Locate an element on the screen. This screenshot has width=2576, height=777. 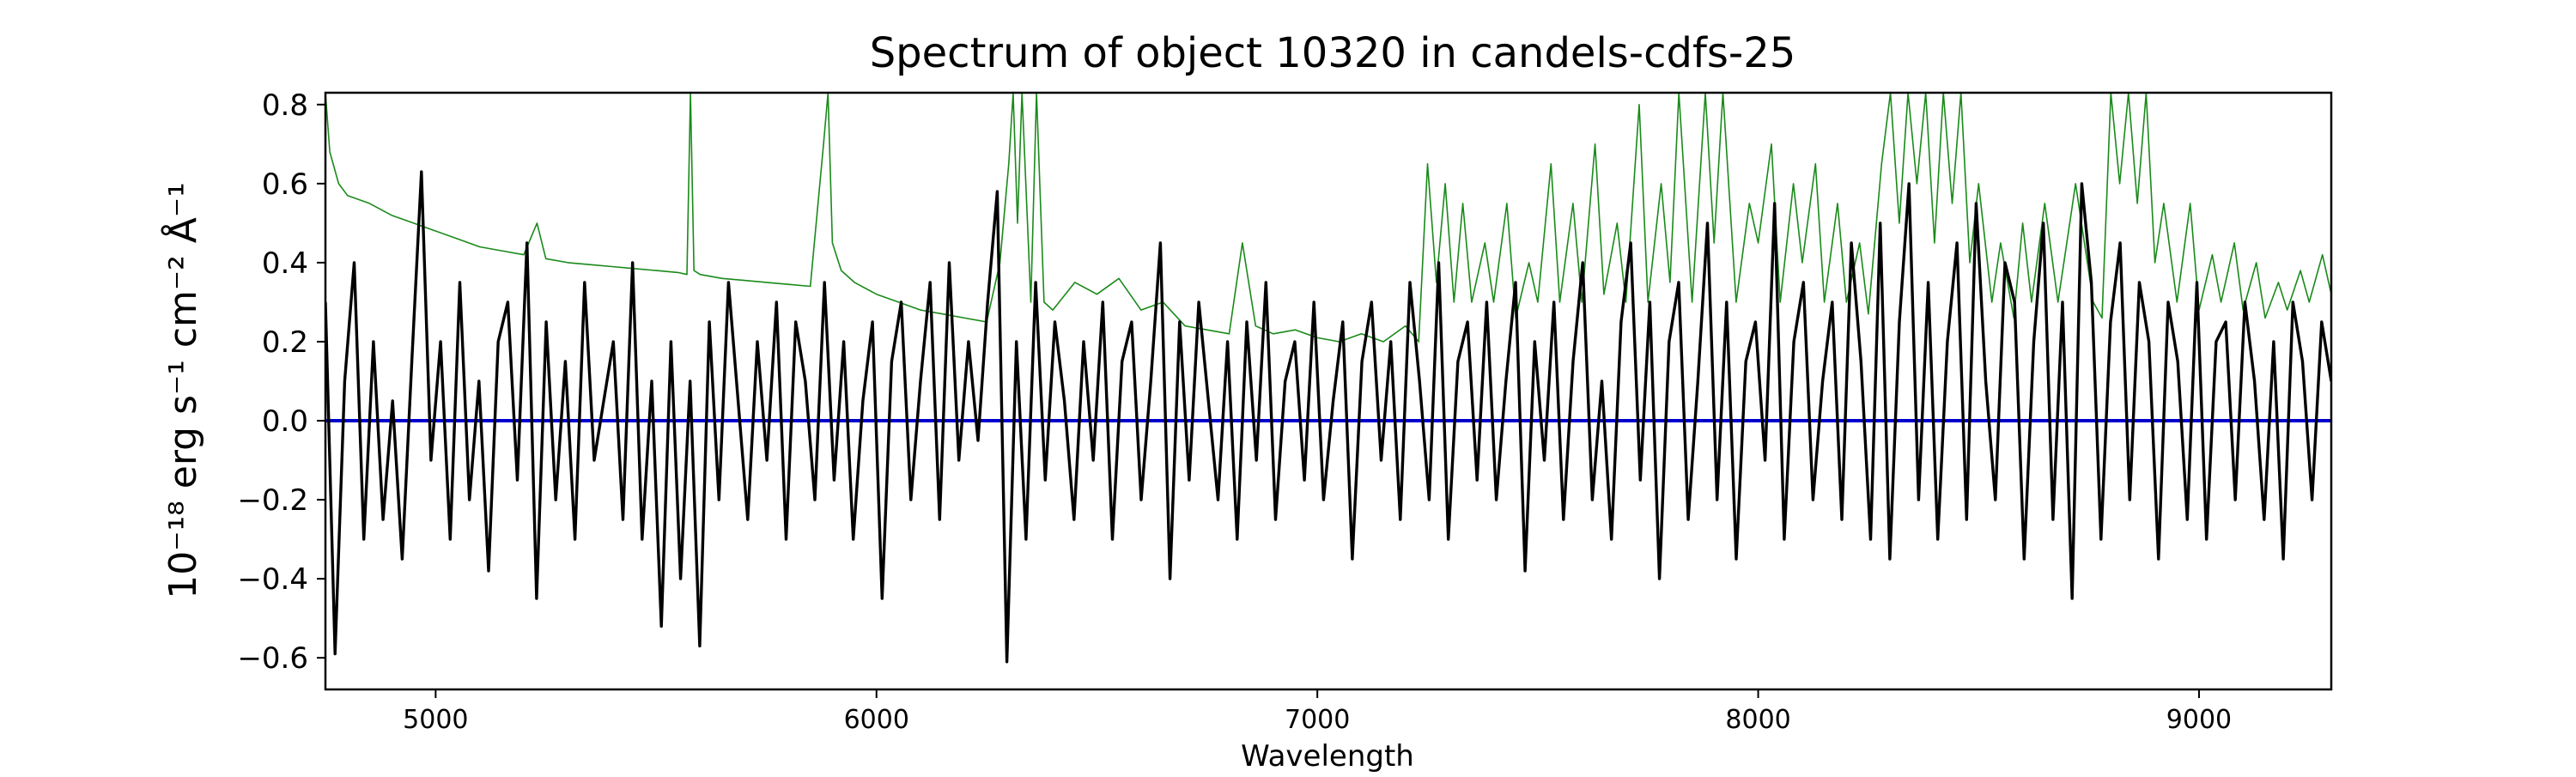
x-tick-label: 5000 is located at coordinates (435, 720).